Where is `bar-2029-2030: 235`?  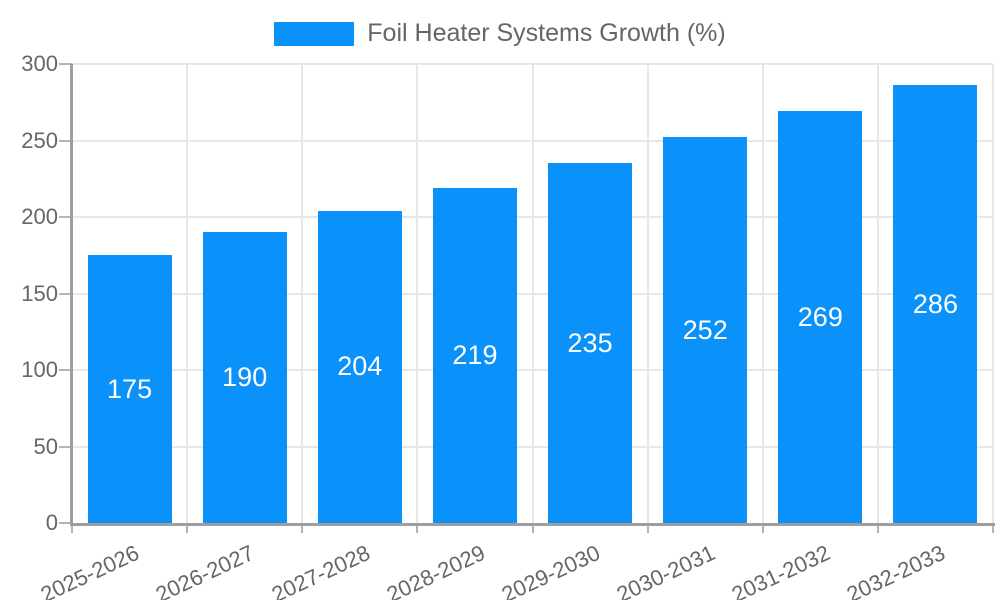 bar-2029-2030: 235 is located at coordinates (590, 343).